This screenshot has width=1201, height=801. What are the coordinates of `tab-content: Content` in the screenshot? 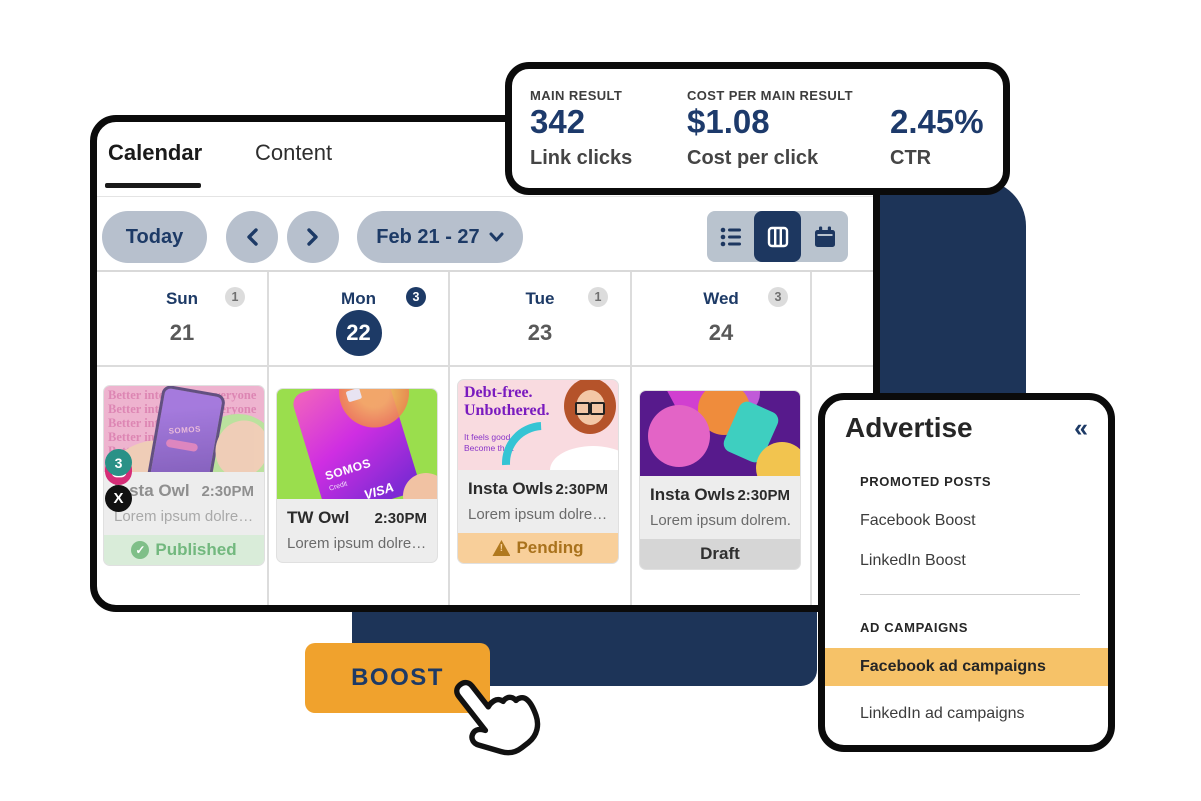 It's located at (294, 152).